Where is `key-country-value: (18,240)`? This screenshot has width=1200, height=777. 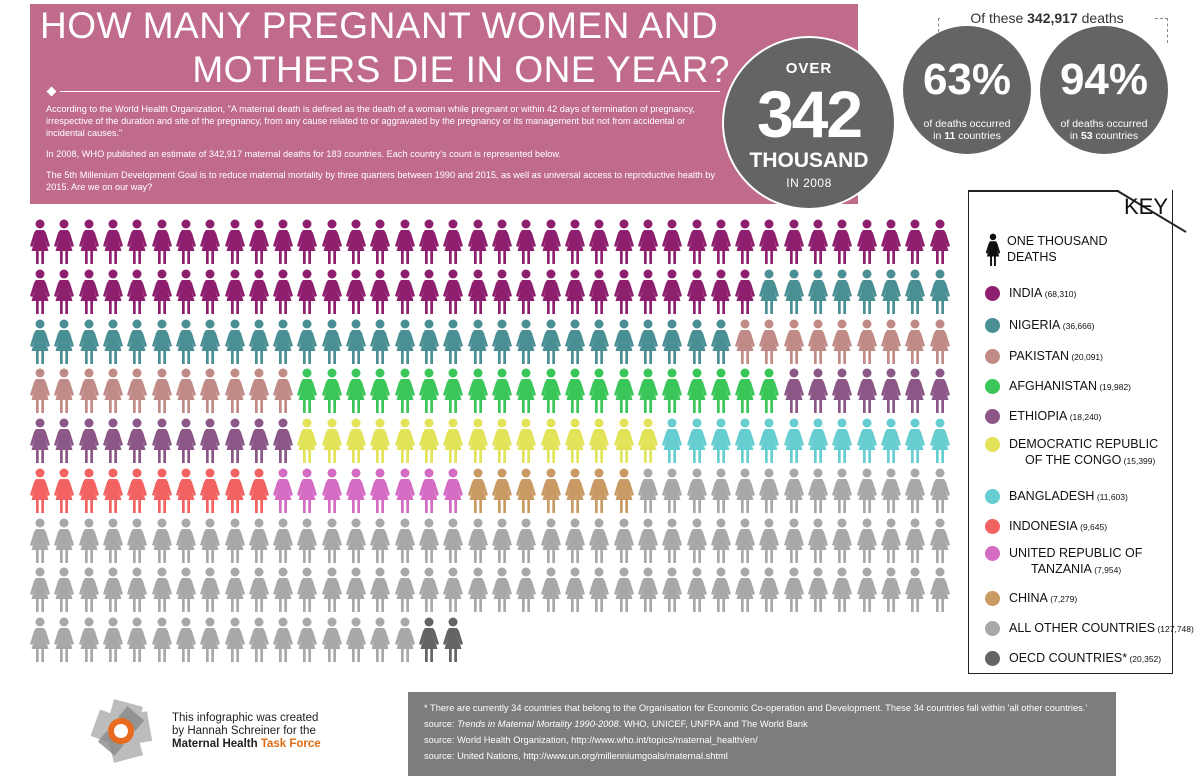 key-country-value: (18,240) is located at coordinates (1084, 417).